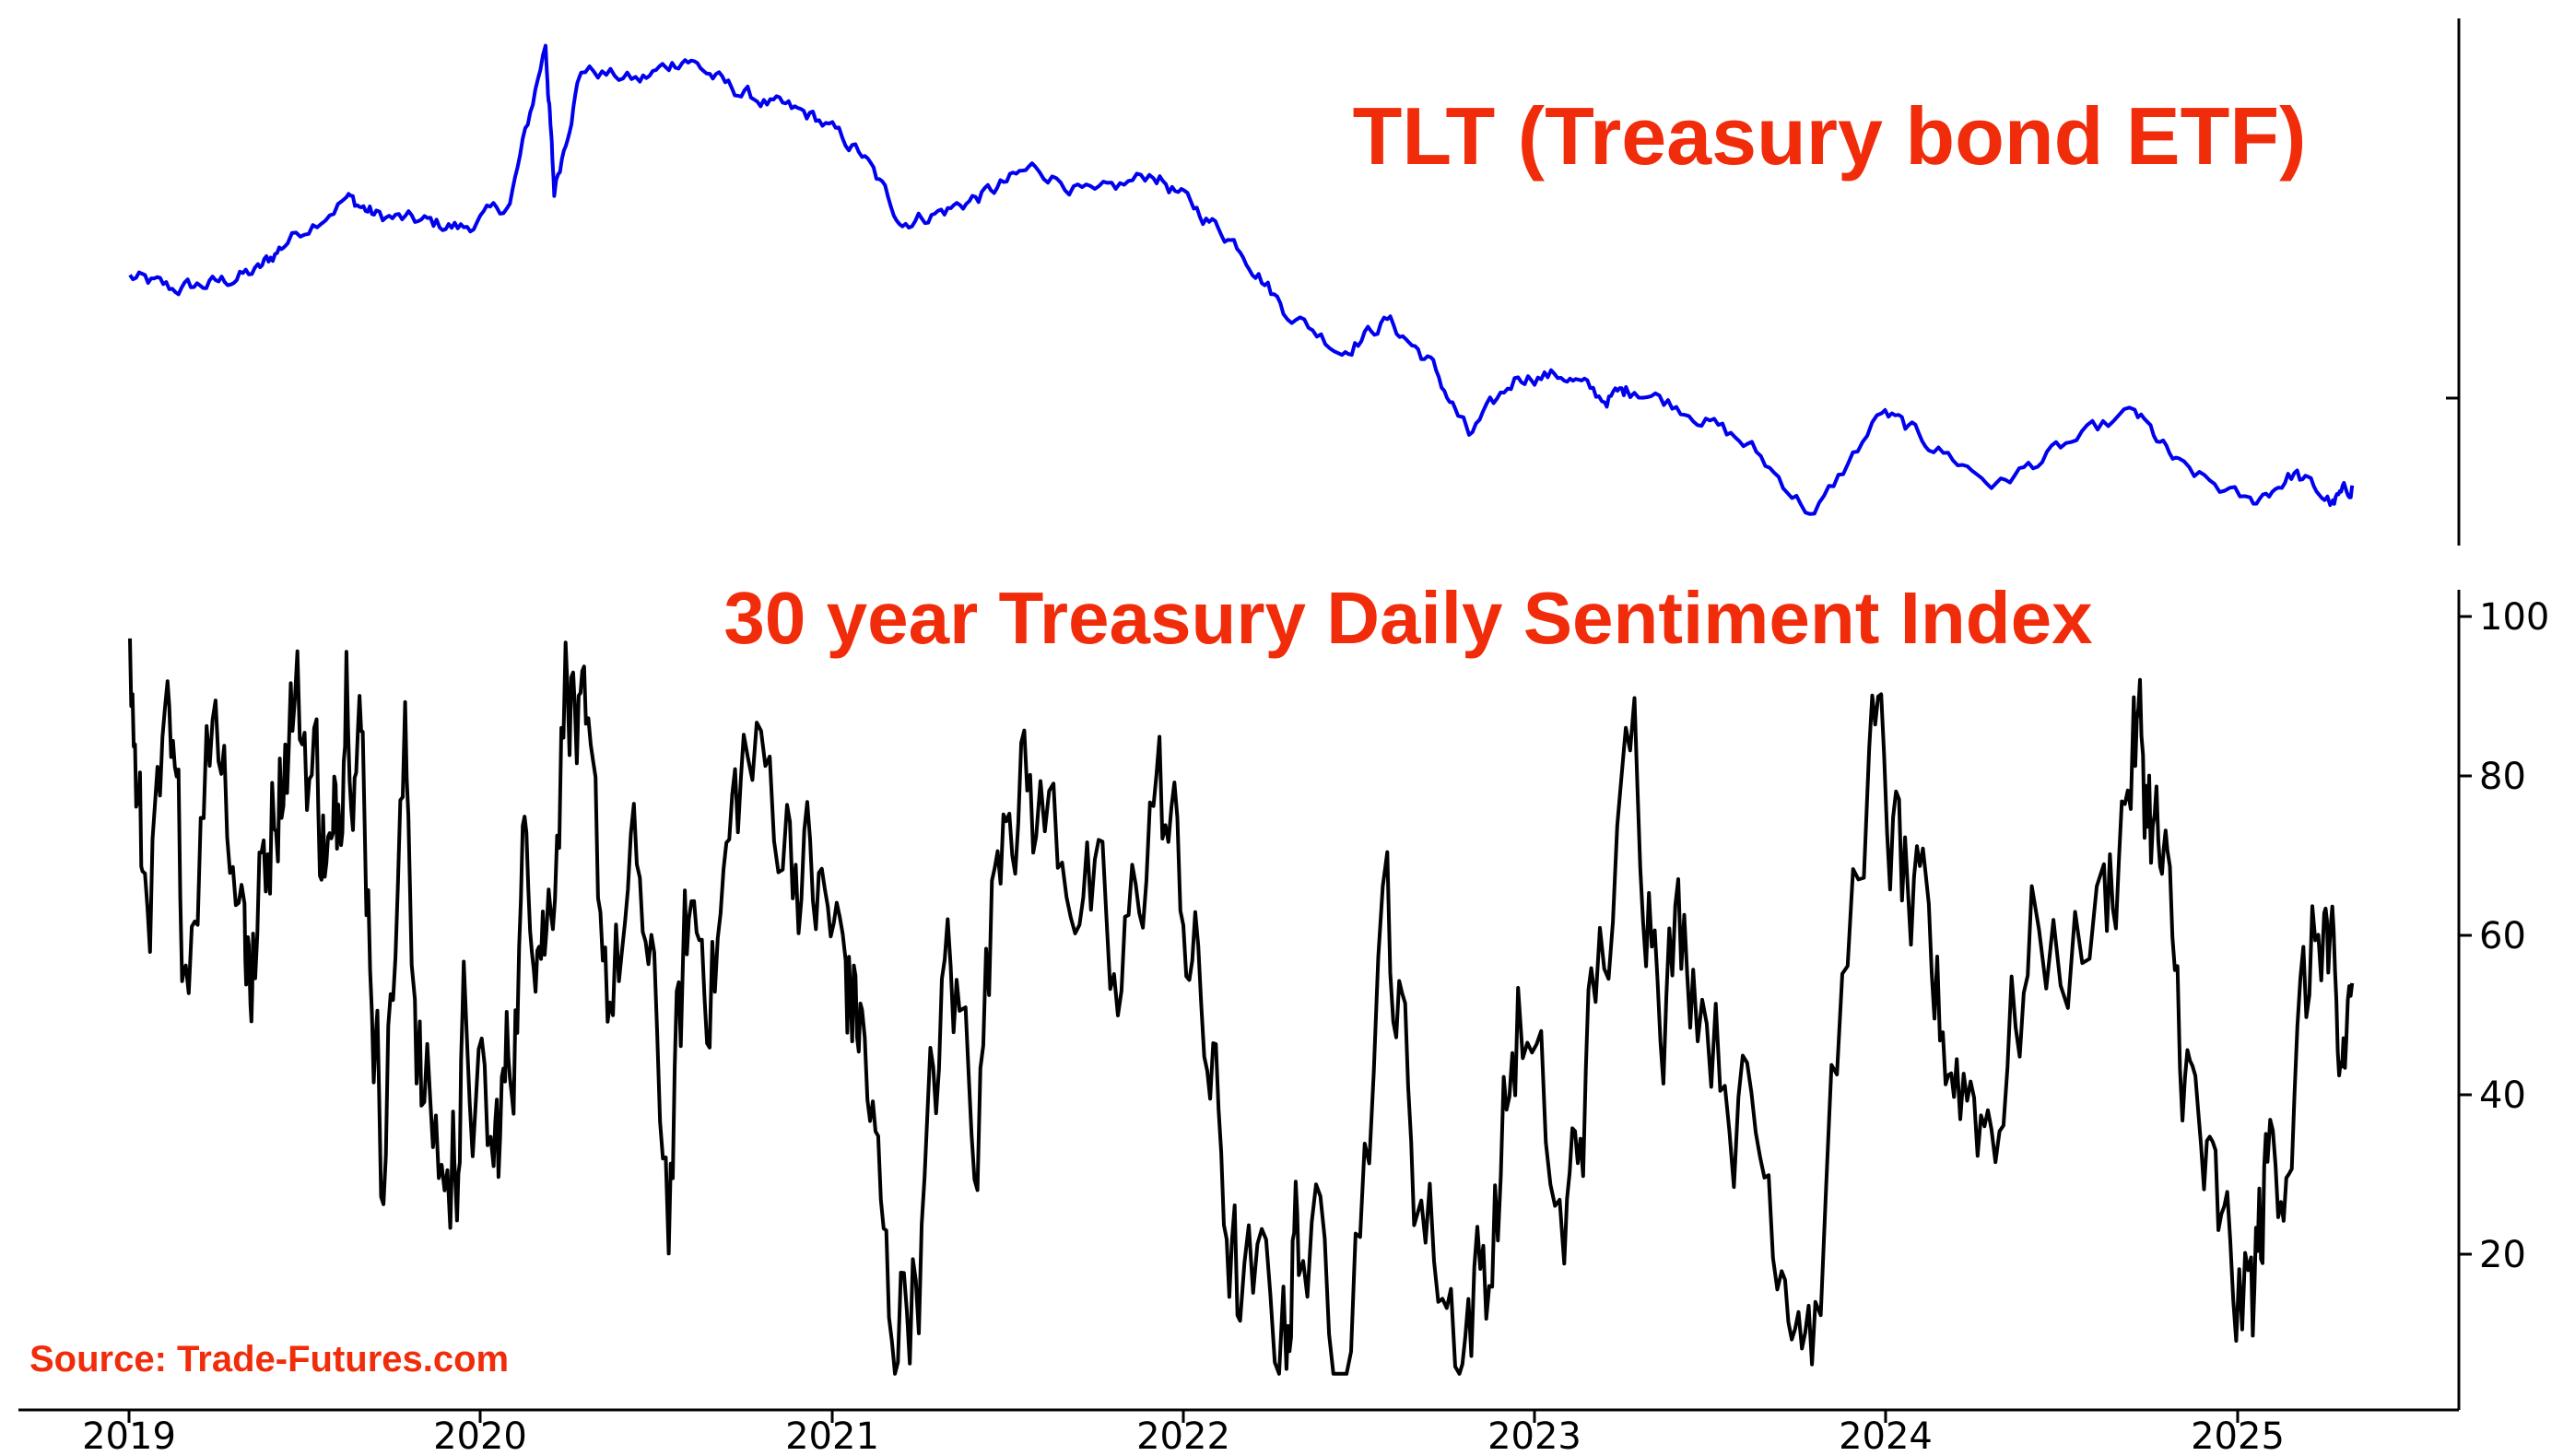  I want to click on sentiment-panel-title: 30 year Treasury Daily Sentiment Index, so click(1408, 618).